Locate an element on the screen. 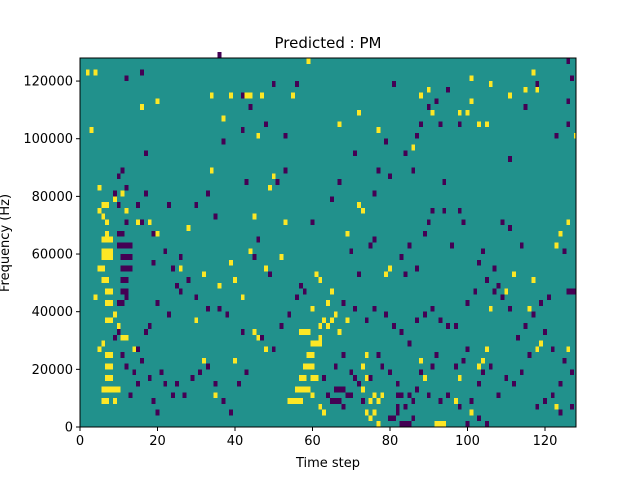  x-tick-label: 60 is located at coordinates (312, 441).